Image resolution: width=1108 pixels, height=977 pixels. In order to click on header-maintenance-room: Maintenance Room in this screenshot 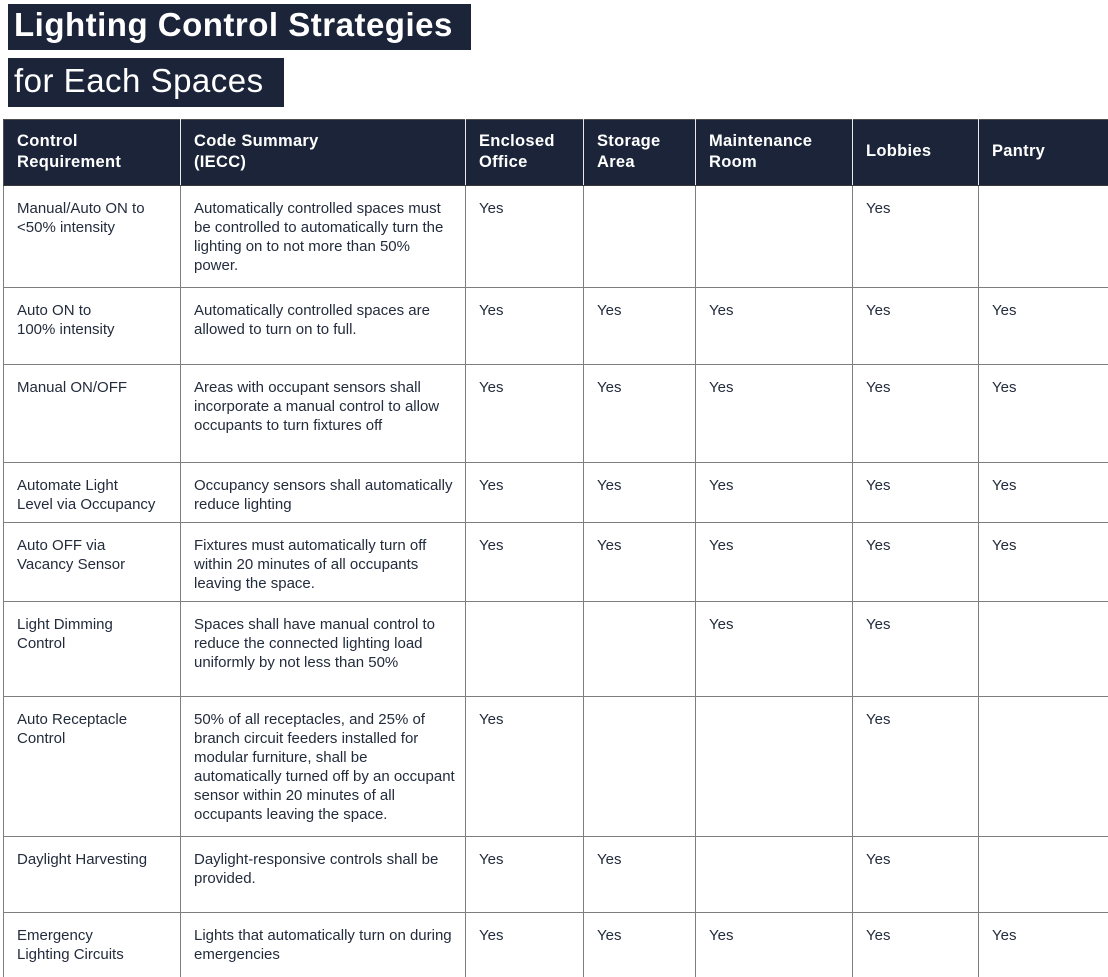, I will do `click(774, 152)`.